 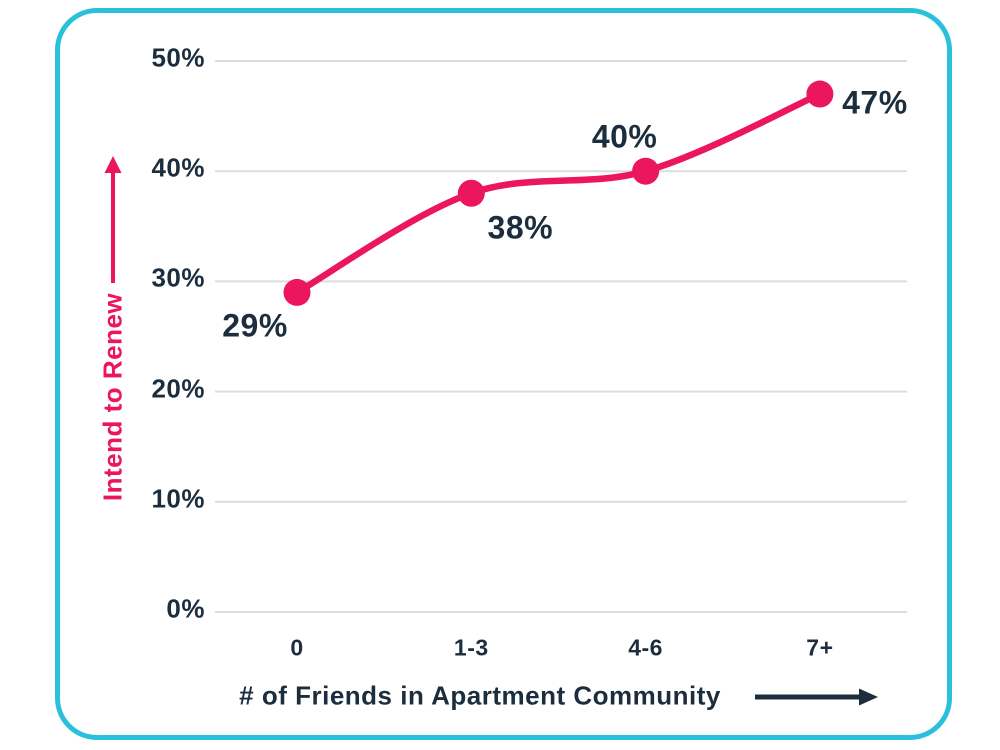 What do you see at coordinates (816, 697) in the screenshot?
I see `x-axis-right-arrow-icon` at bounding box center [816, 697].